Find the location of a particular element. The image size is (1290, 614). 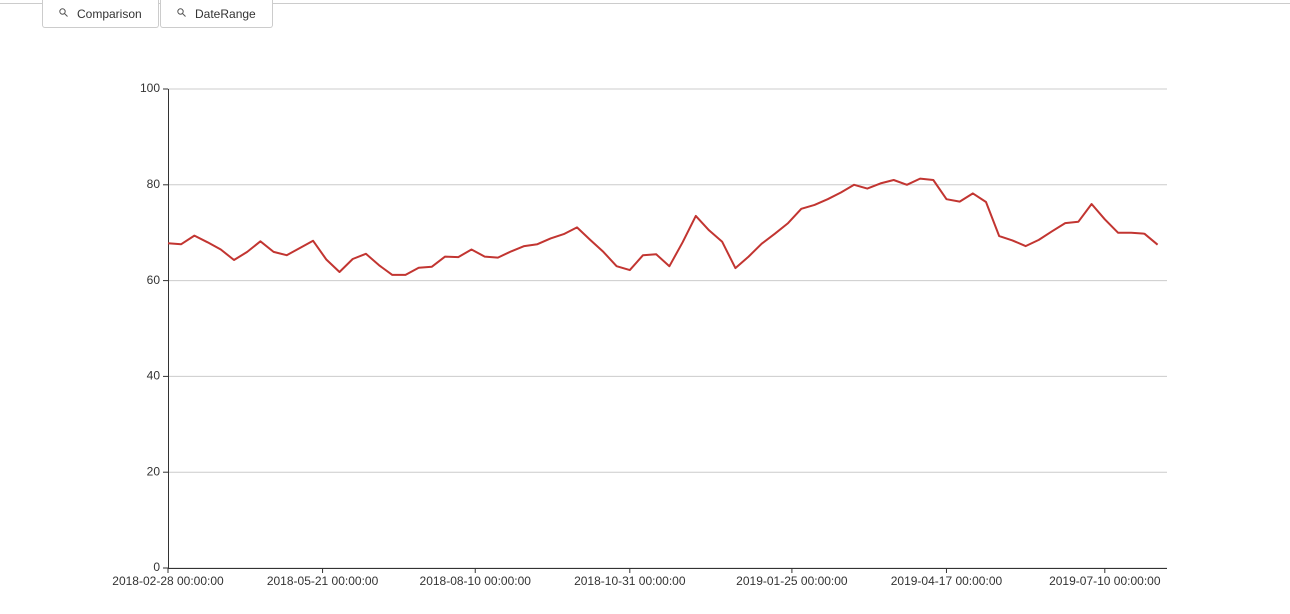

y-tick-label: 40 is located at coordinates (154, 376).